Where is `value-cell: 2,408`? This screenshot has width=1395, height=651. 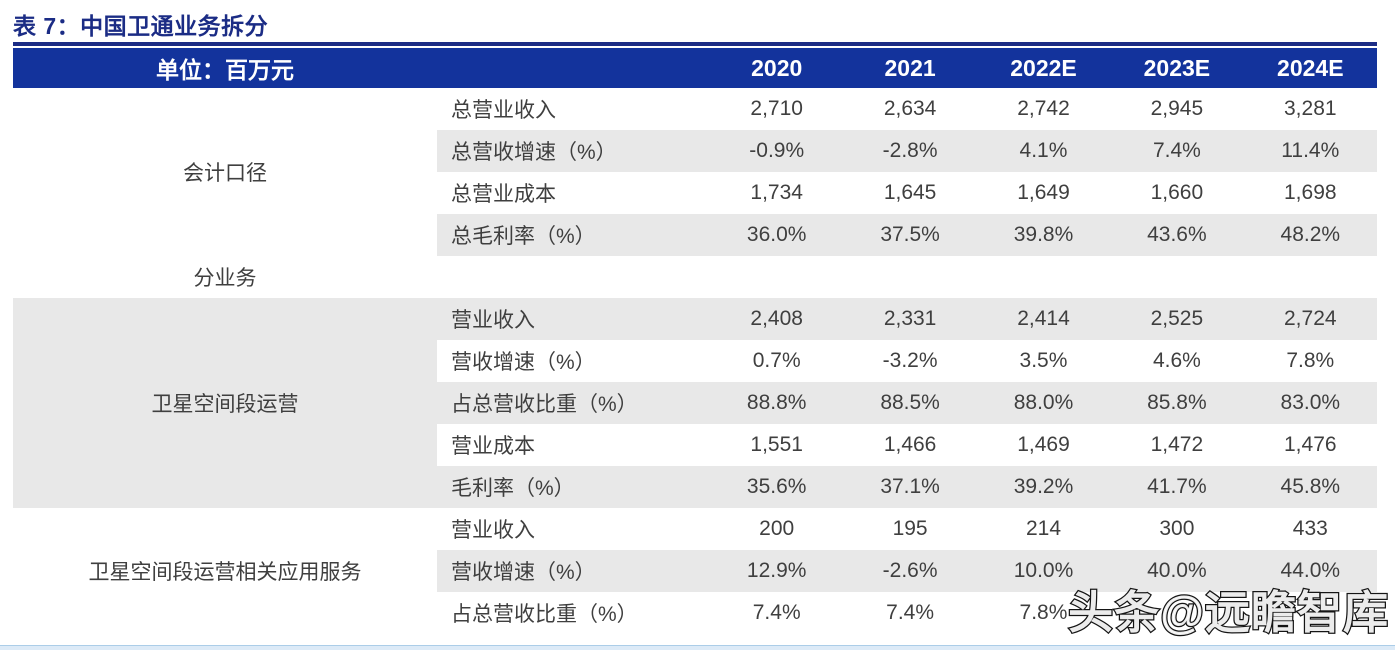
value-cell: 2,408 is located at coordinates (777, 319).